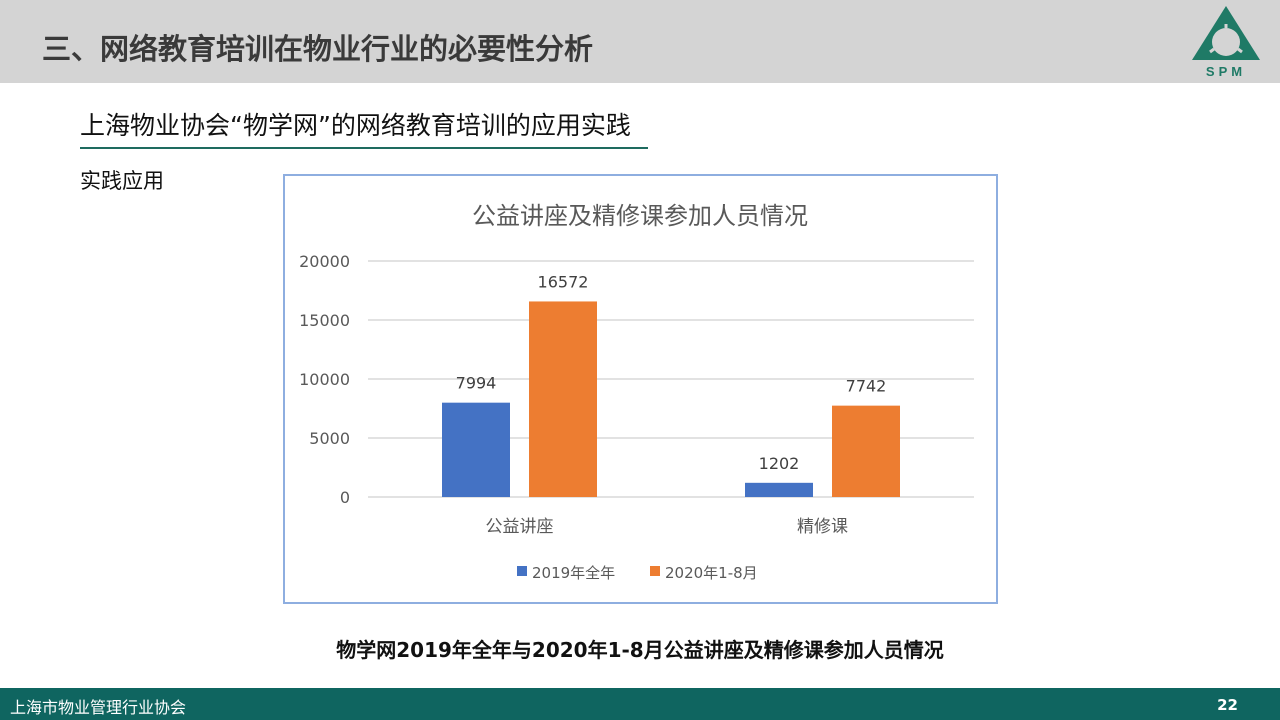 This screenshot has width=1280, height=720. What do you see at coordinates (640, 704) in the screenshot?
I see `footer-bar: 上海市物业管理行业协会 22` at bounding box center [640, 704].